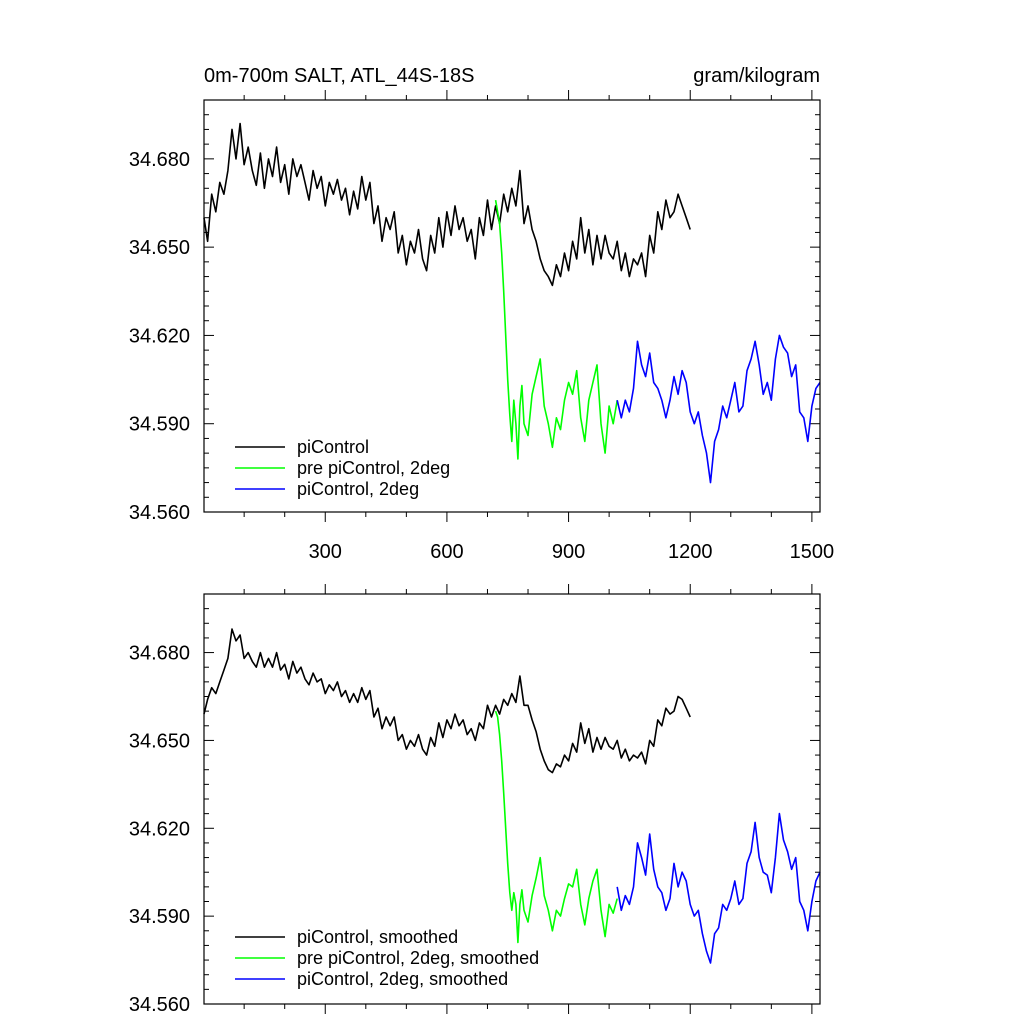 The height and width of the screenshot is (1024, 1024). Describe the element at coordinates (358, 489) in the screenshot. I see `legend-label: piControl, 2deg` at that location.